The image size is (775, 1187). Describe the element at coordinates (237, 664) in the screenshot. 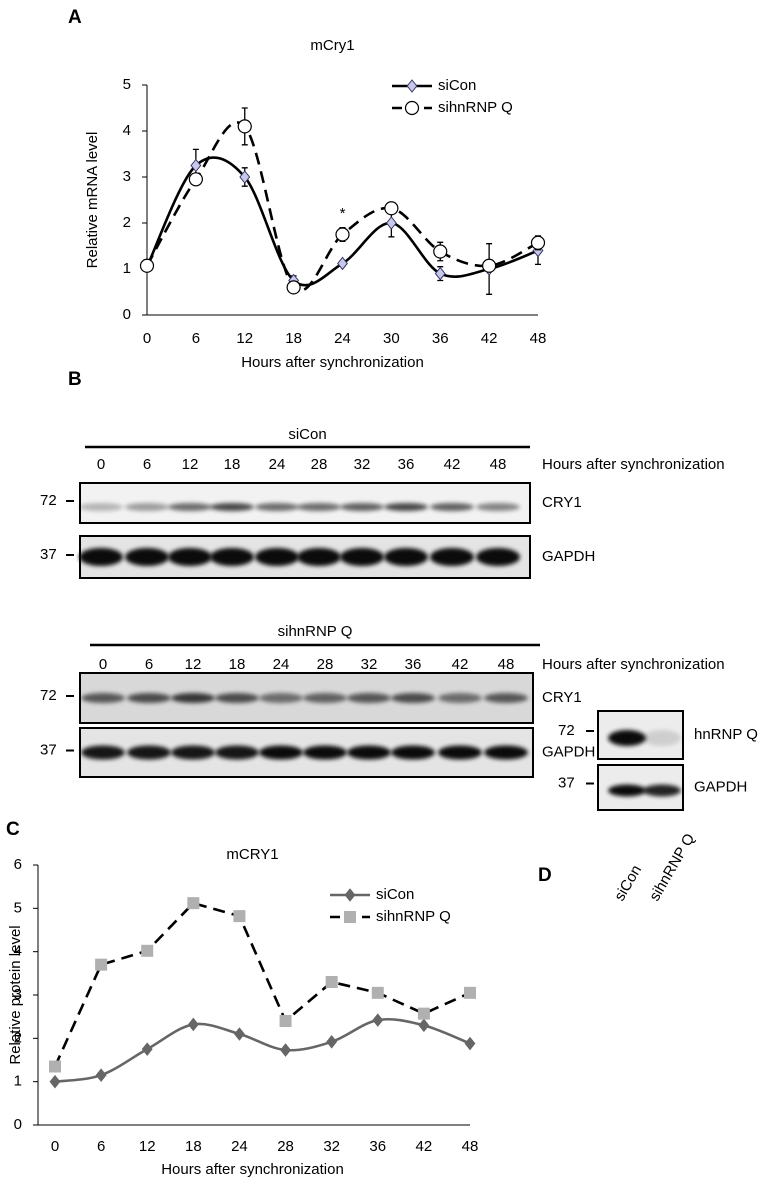

I see `lane-label: 18` at that location.